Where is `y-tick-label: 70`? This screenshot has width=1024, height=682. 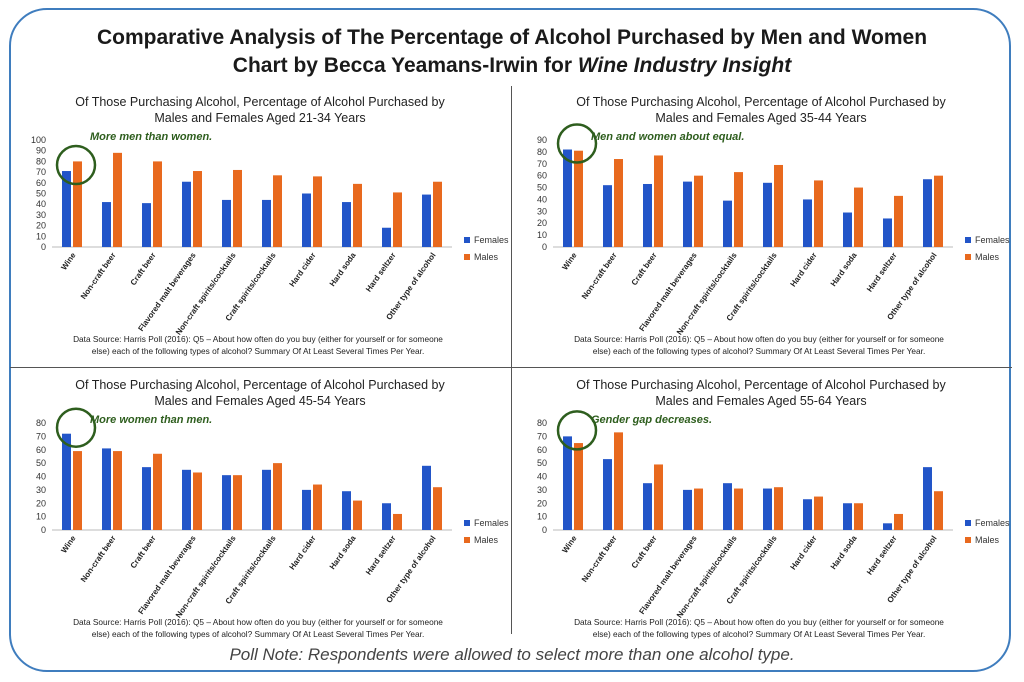 y-tick-label: 70 is located at coordinates (542, 436).